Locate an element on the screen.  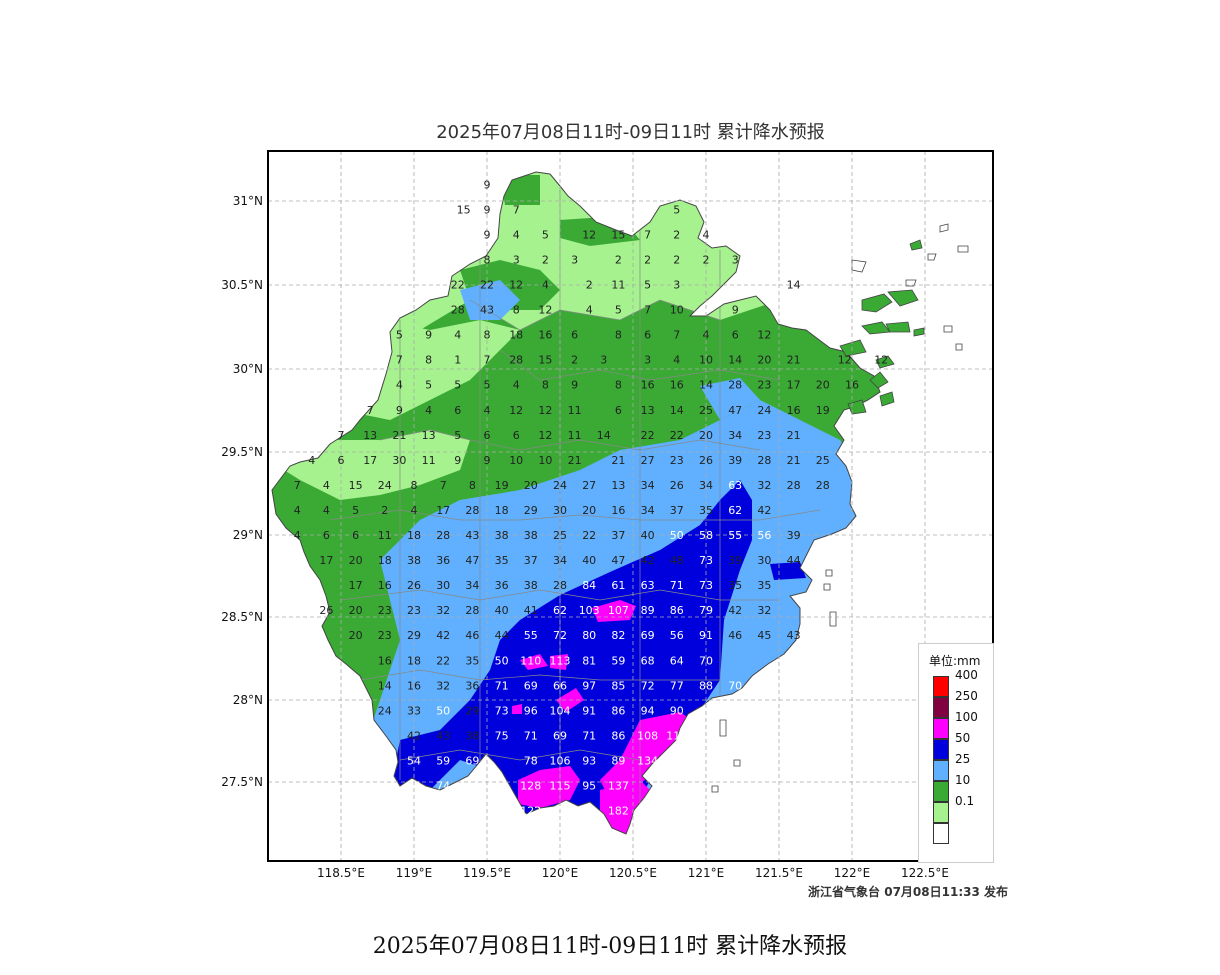
station-value: 97 is located at coordinates (589, 685).